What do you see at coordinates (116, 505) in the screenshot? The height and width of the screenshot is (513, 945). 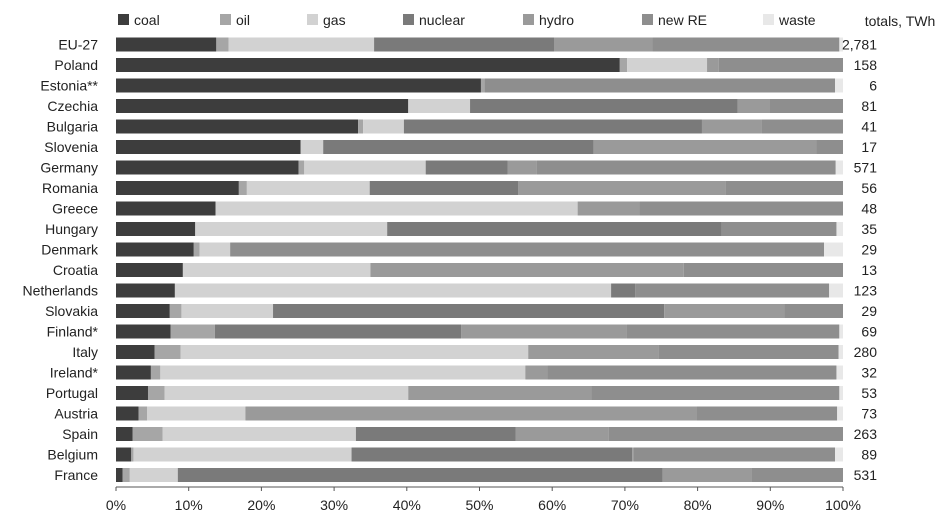 I see `x-tick-label: 0%` at bounding box center [116, 505].